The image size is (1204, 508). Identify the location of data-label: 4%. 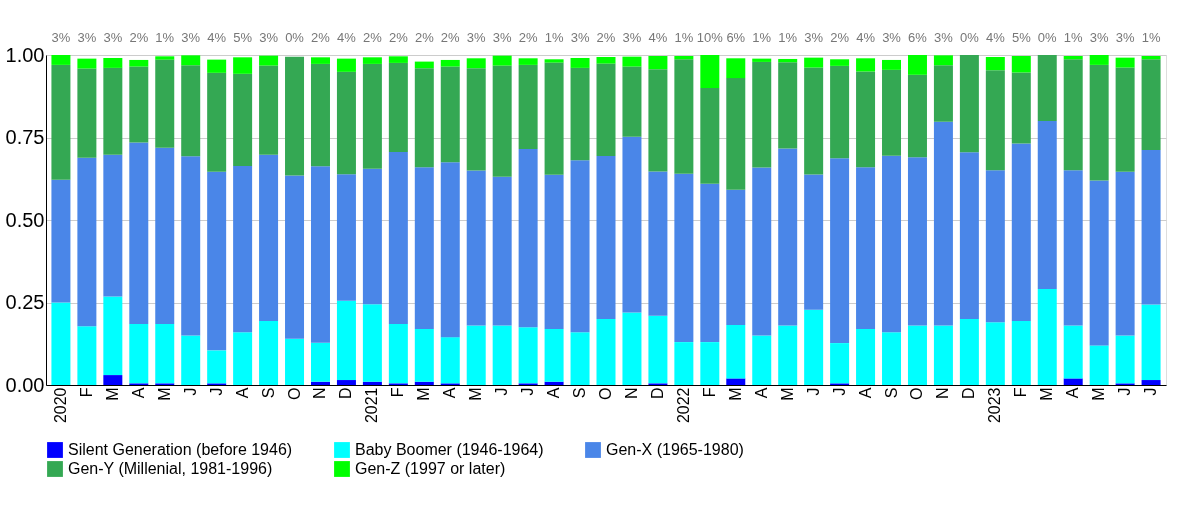
(217, 37).